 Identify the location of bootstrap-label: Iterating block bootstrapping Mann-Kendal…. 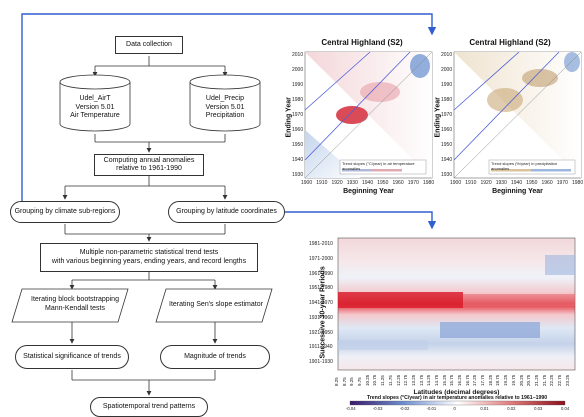
(75, 304).